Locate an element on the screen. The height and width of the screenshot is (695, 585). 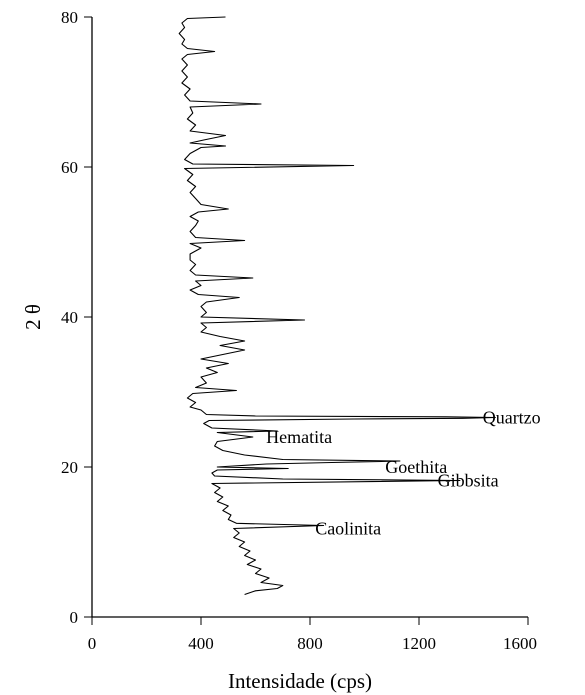
x-tick-label: 1600 is located at coordinates (520, 643).